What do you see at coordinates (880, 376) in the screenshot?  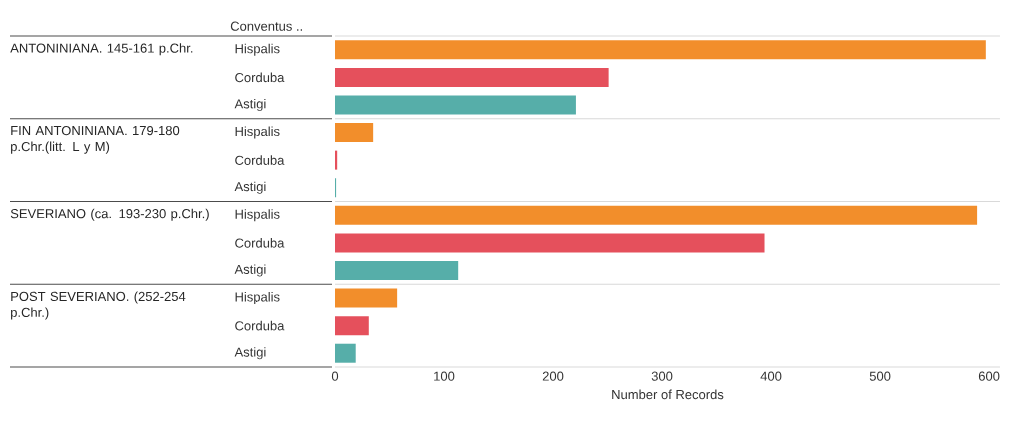 I see `x-tick-label: 500` at bounding box center [880, 376].